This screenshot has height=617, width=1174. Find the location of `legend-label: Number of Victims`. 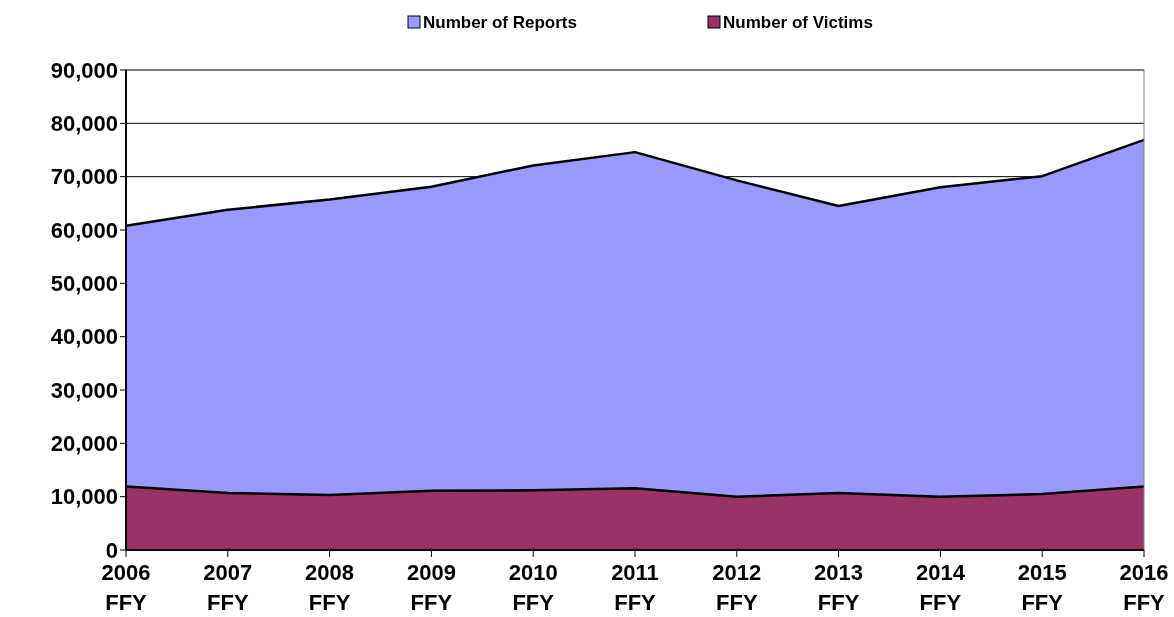

legend-label: Number of Victims is located at coordinates (798, 22).